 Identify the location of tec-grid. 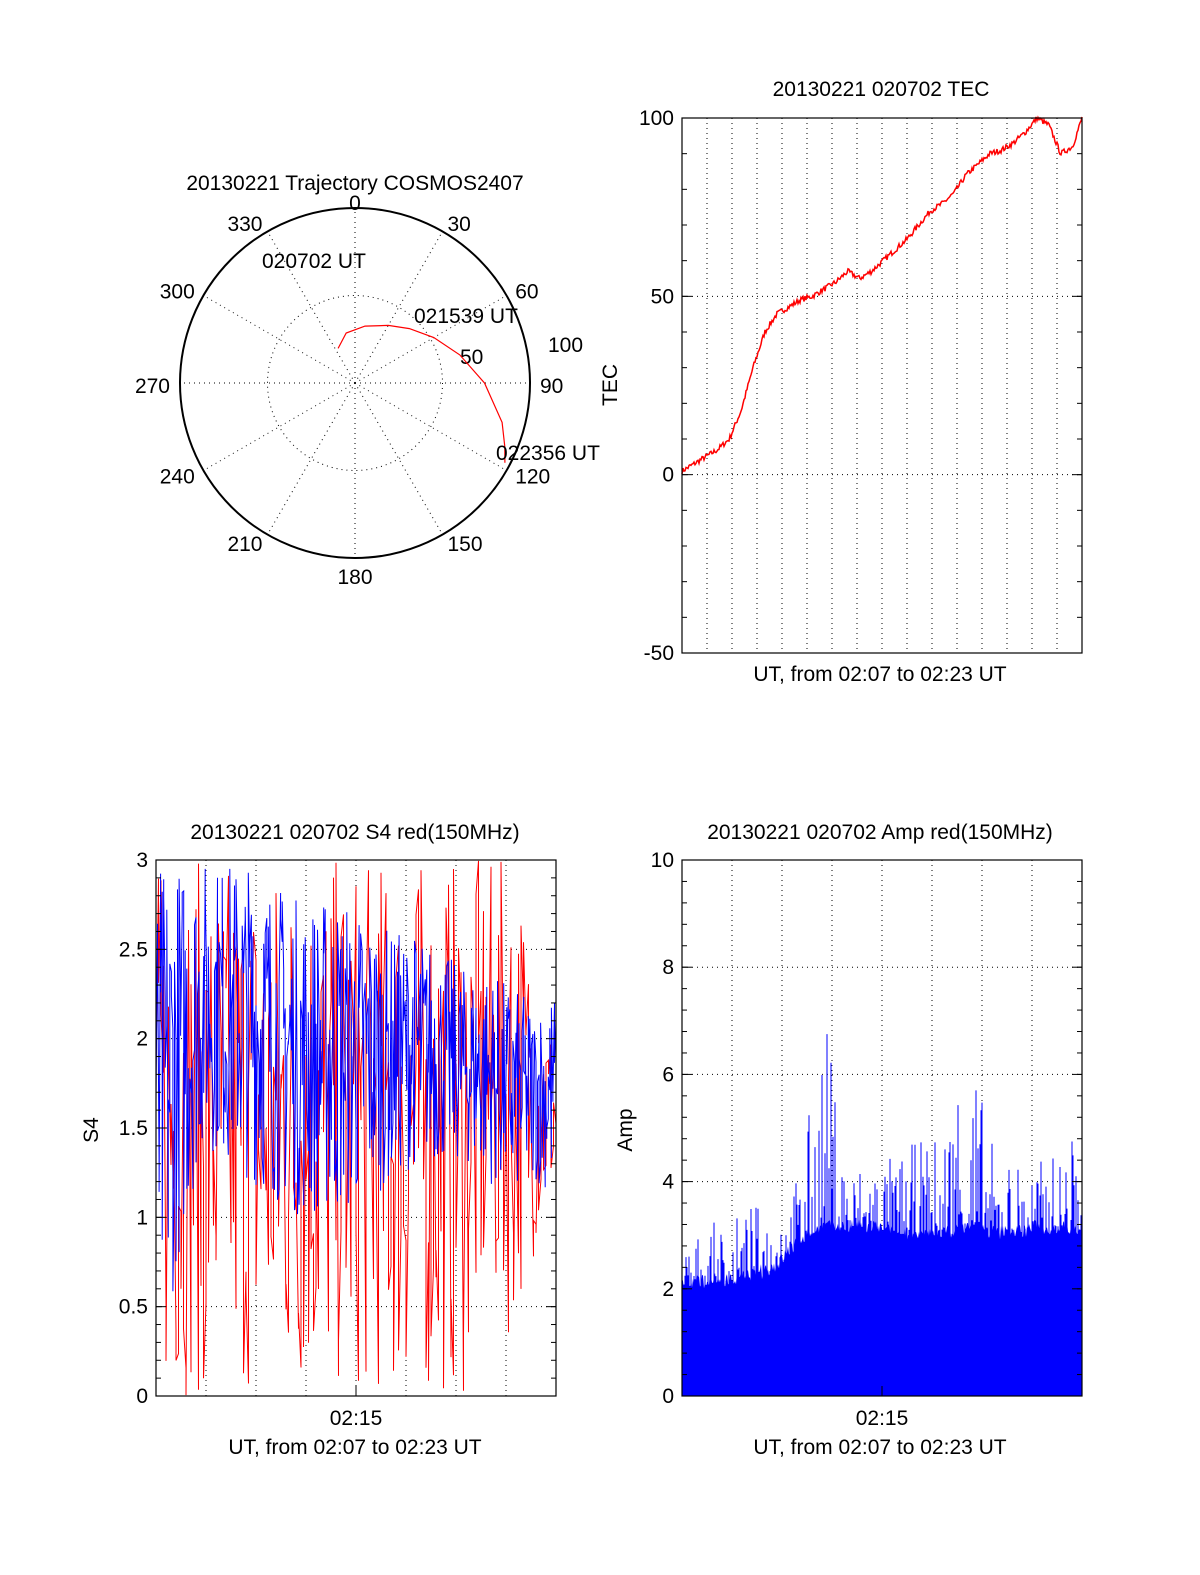
(882, 385).